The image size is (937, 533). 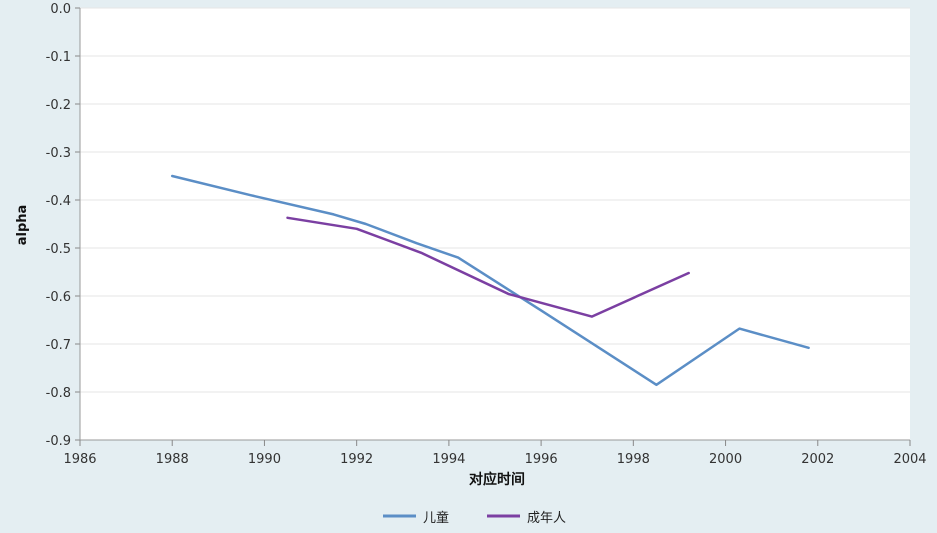 I want to click on x-tick-label: 2000, so click(x=725, y=459).